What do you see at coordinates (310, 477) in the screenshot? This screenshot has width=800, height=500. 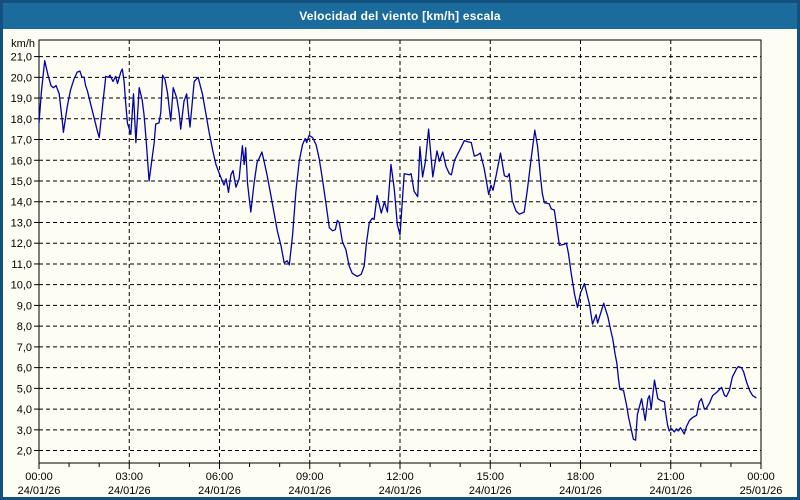 I see `x-tick-time-label: 09:00` at bounding box center [310, 477].